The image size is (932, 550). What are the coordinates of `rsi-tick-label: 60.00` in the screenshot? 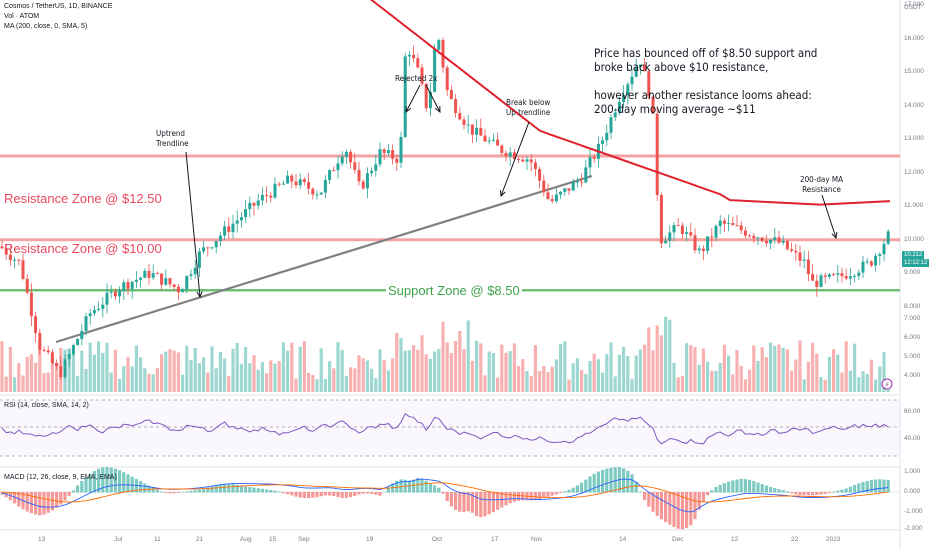 It's located at (912, 411).